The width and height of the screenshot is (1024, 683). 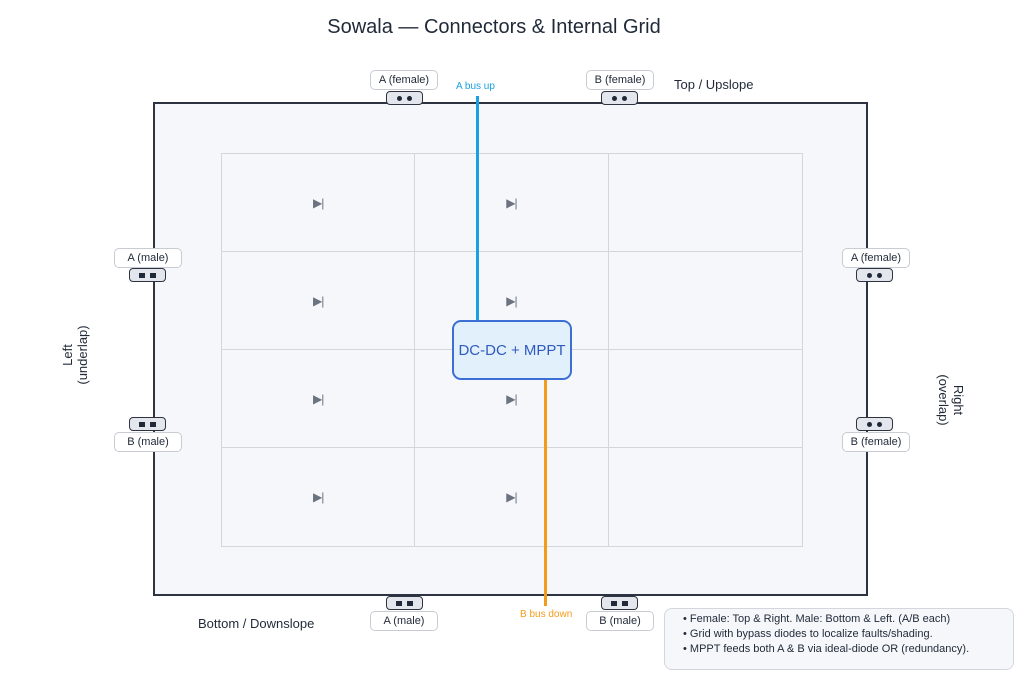 What do you see at coordinates (148, 258) in the screenshot?
I see `left-a-connector-label: A (male)` at bounding box center [148, 258].